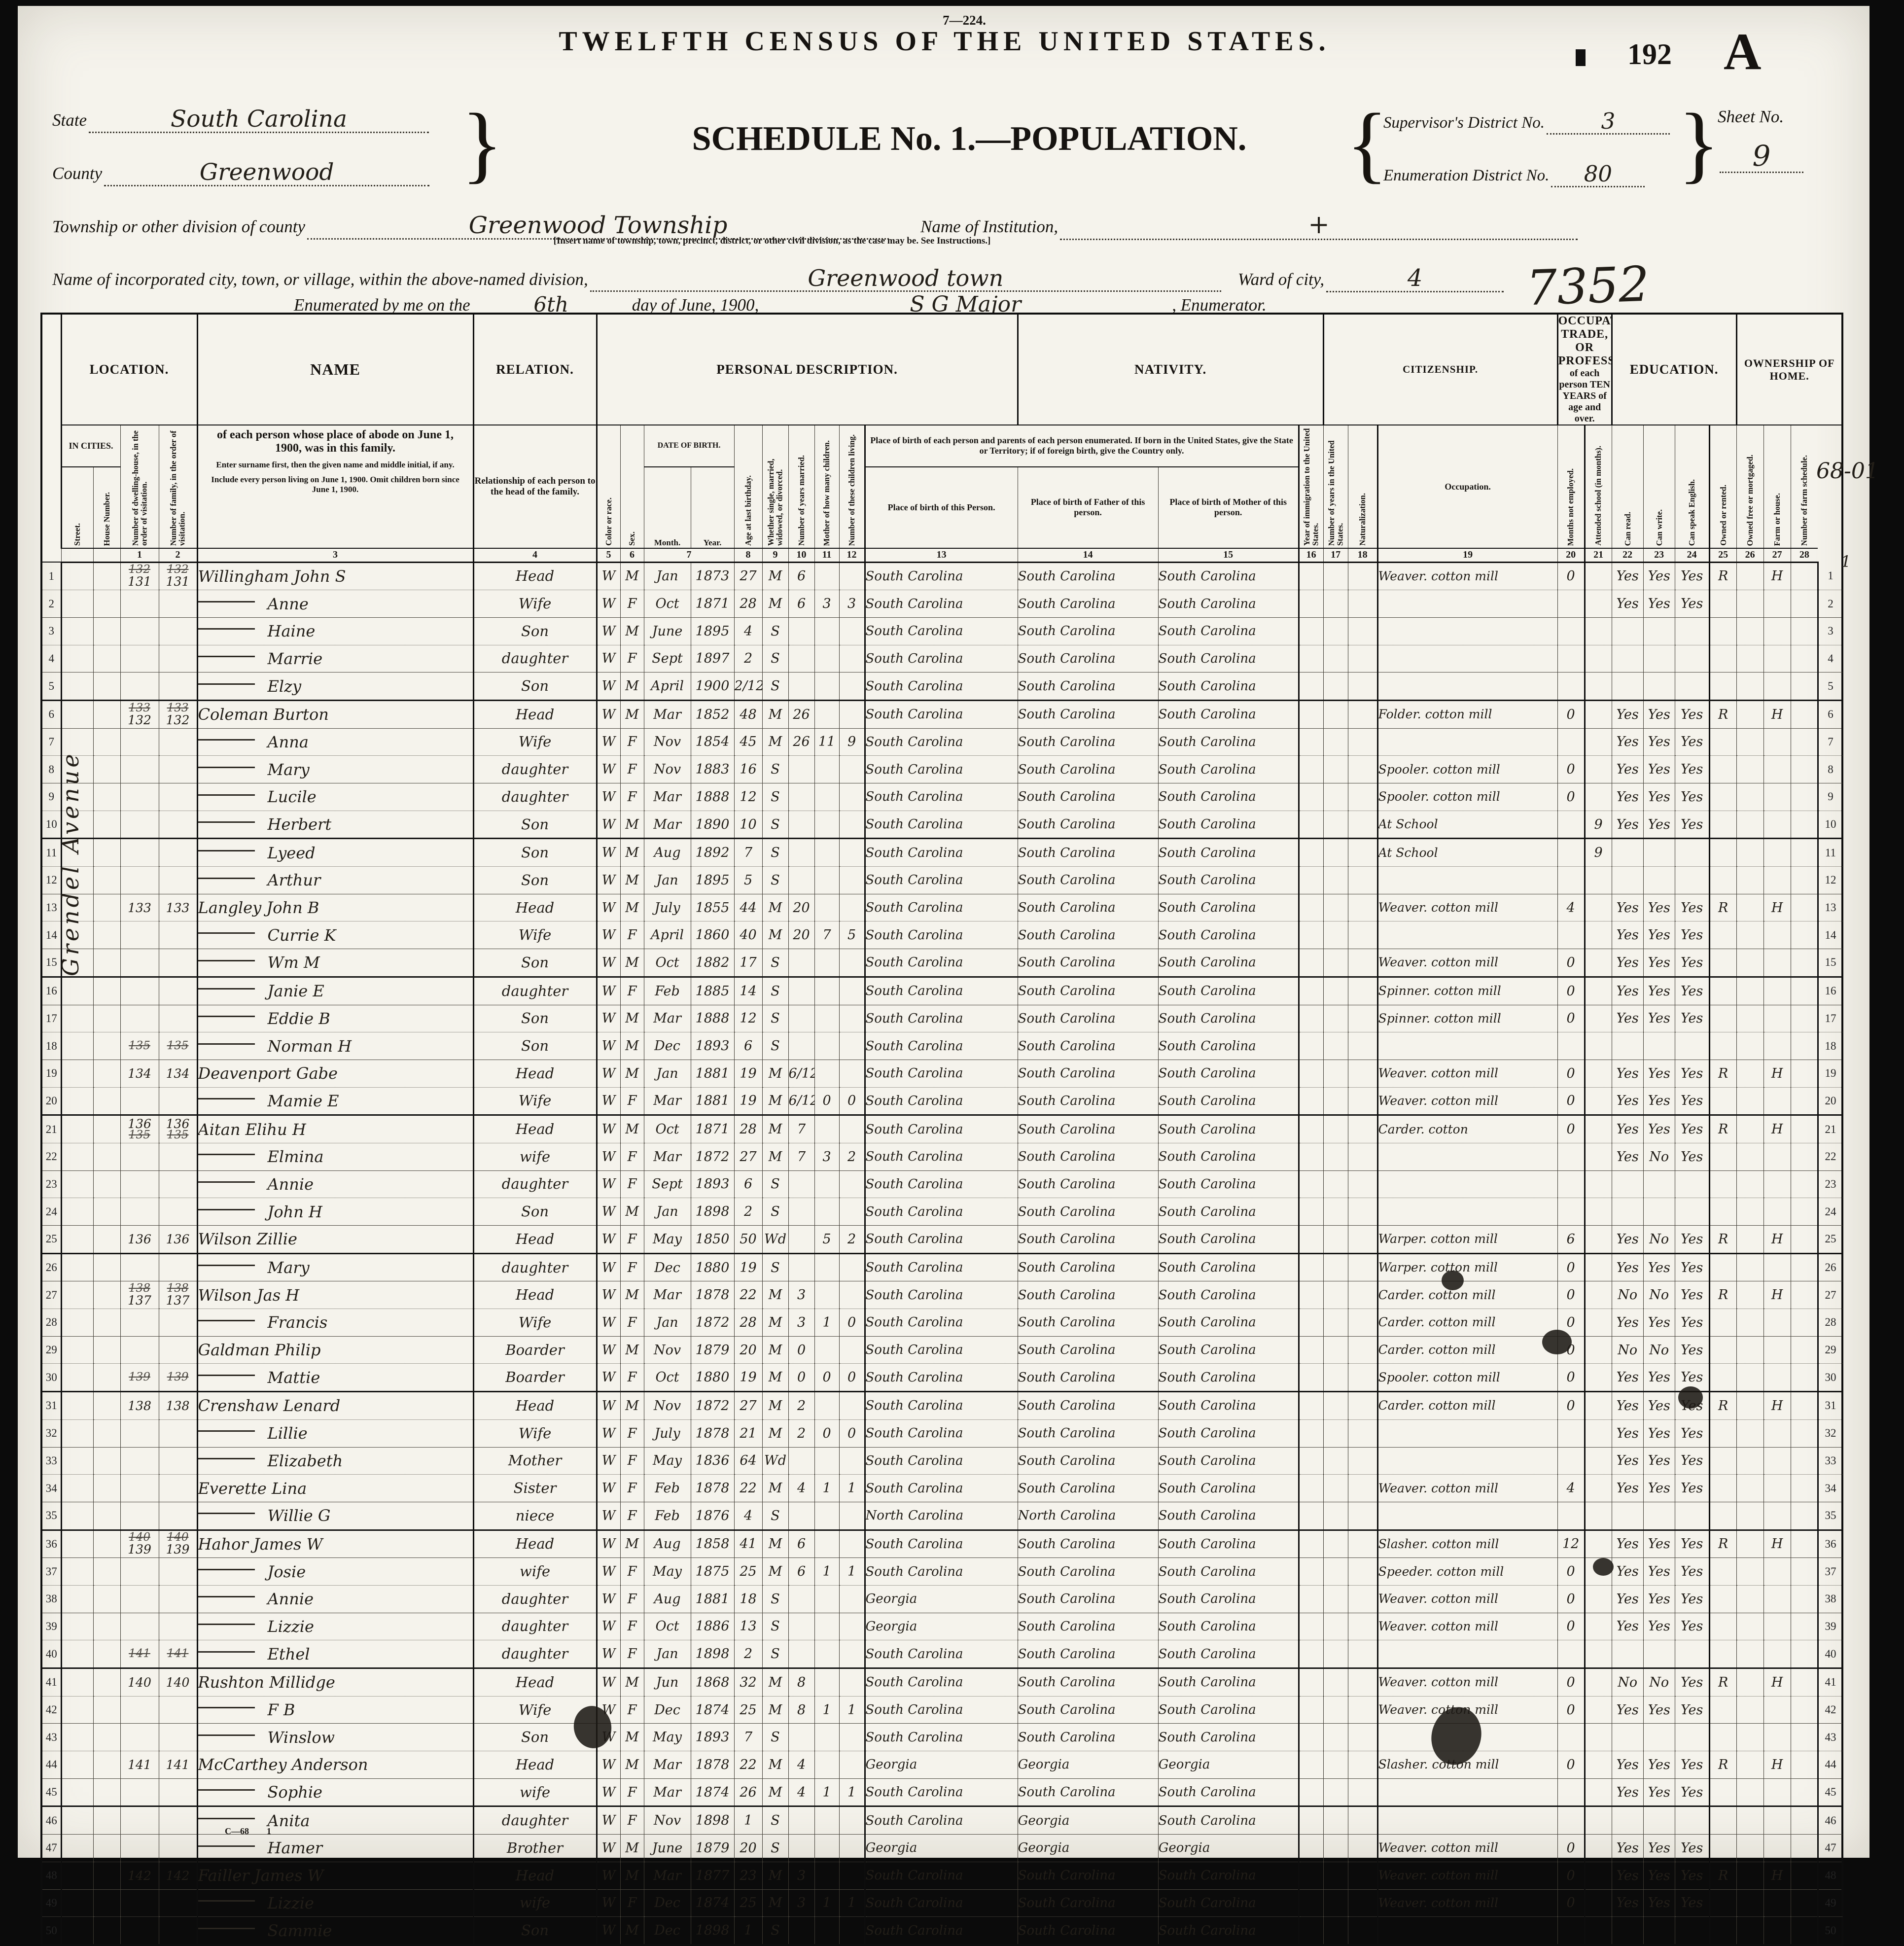 This screenshot has height=1946, width=1904. I want to click on row-number: 30, so click(51, 1378).